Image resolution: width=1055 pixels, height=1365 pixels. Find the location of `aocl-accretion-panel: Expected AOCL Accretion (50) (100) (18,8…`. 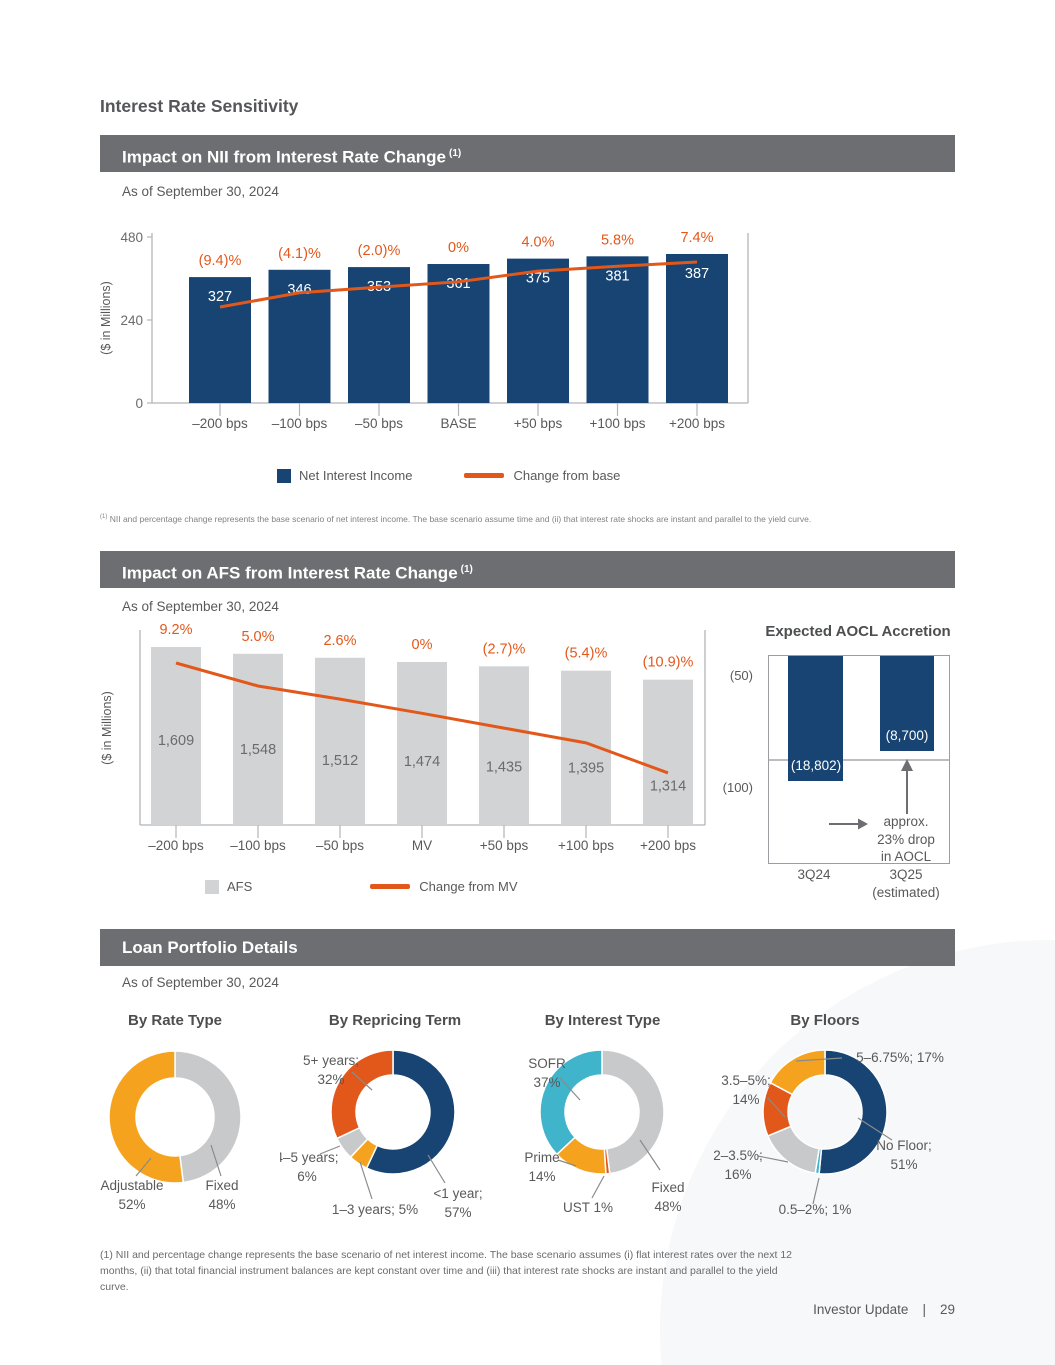

aocl-accretion-panel: Expected AOCL Accretion (50) (100) (18,8… is located at coordinates (840, 767).